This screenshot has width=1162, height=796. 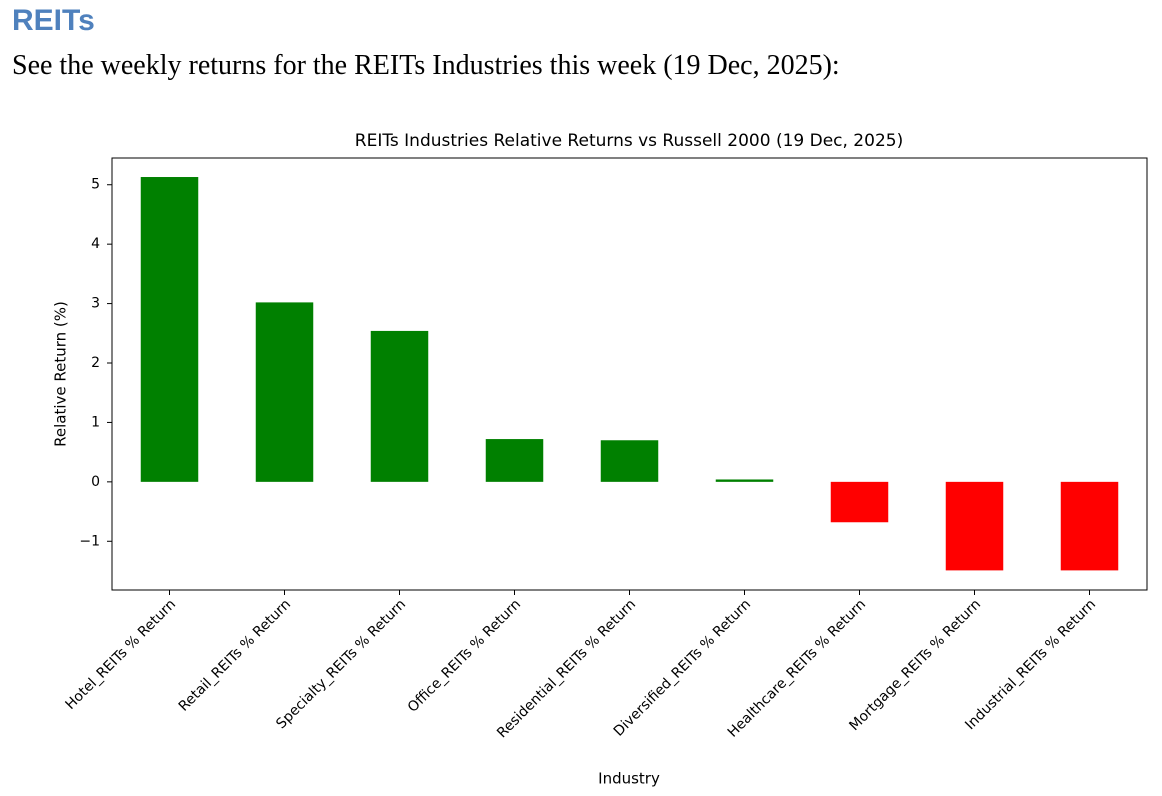 I want to click on x-tick-label: Industrial_REITs % Return, so click(x=1030, y=664).